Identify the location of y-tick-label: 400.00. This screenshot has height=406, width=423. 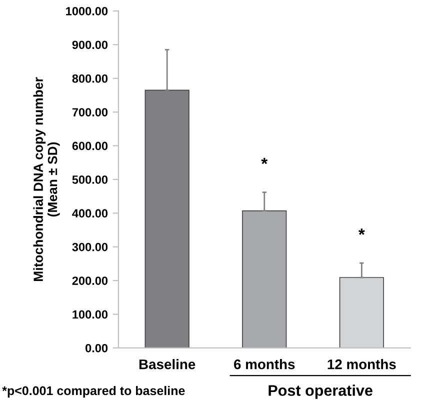
(90, 213).